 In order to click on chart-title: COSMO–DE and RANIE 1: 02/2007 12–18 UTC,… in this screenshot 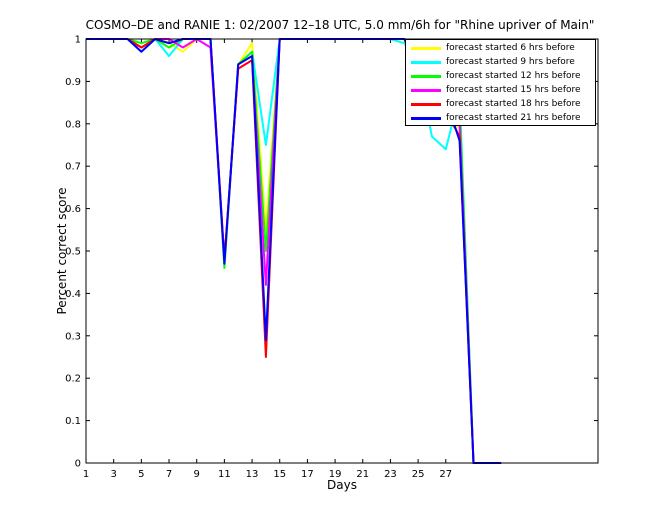, I will do `click(340, 25)`.